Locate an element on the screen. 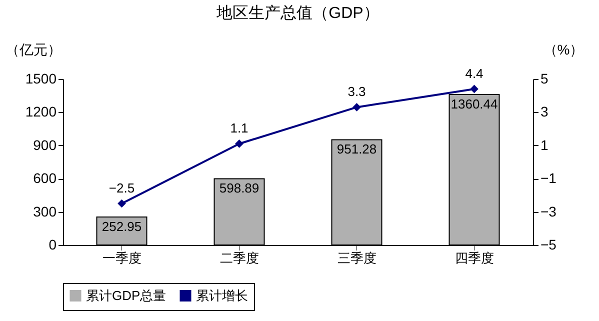 This screenshot has height=321, width=599. y2-tick-label: −3 is located at coordinates (548, 211).